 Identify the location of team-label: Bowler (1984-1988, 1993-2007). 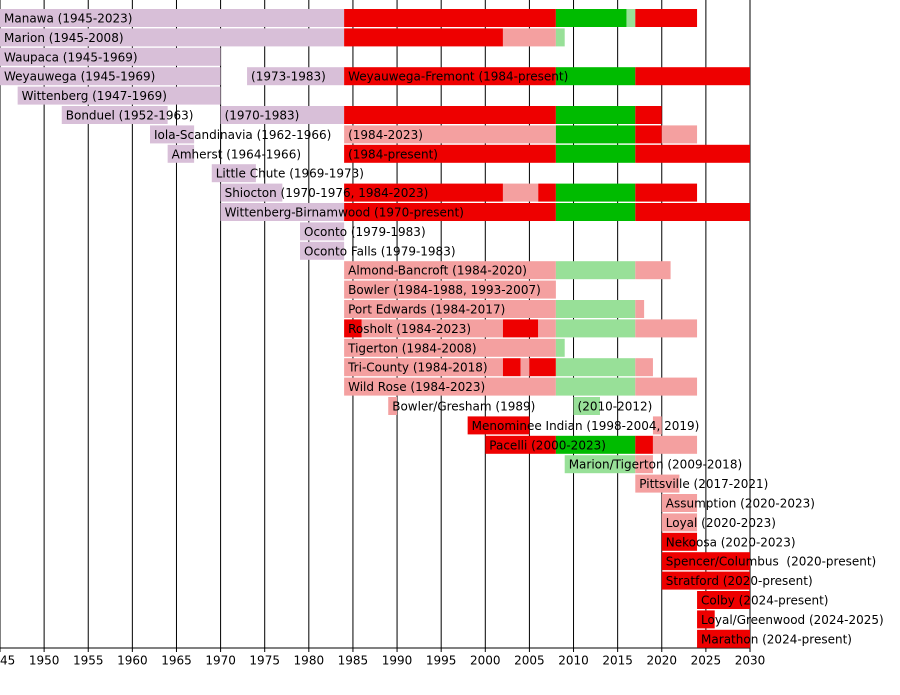
(444, 290).